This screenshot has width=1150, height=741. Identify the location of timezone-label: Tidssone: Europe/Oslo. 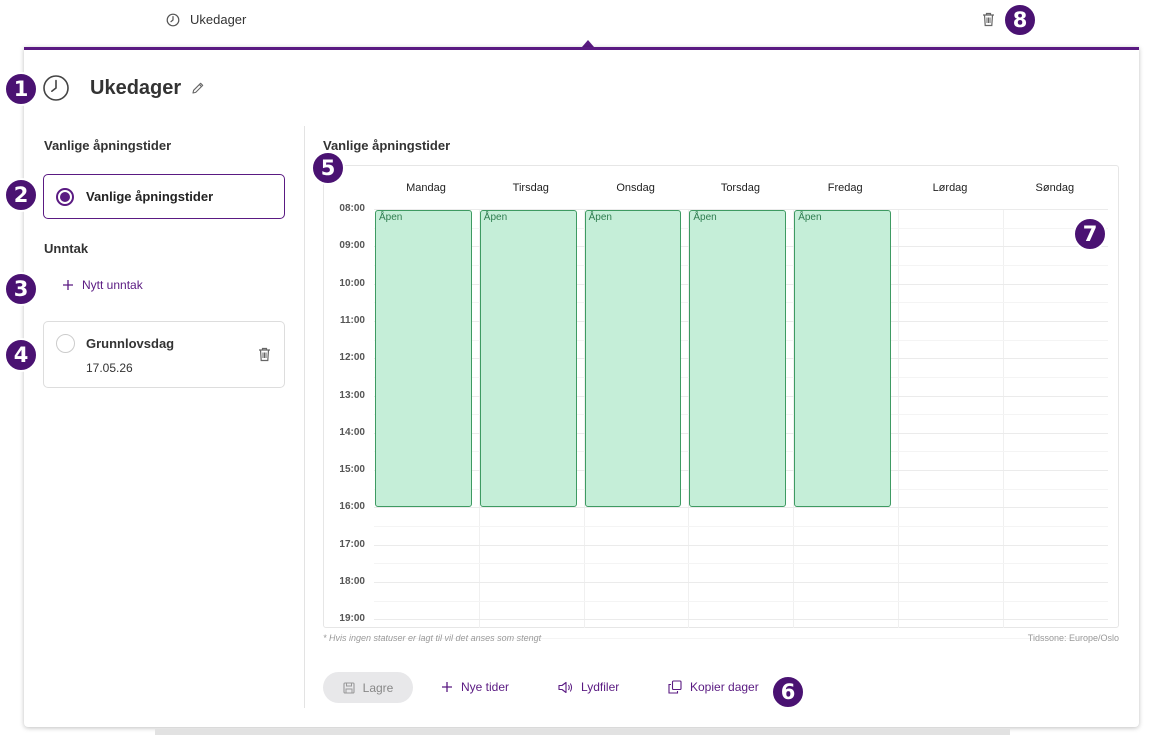
(1073, 638).